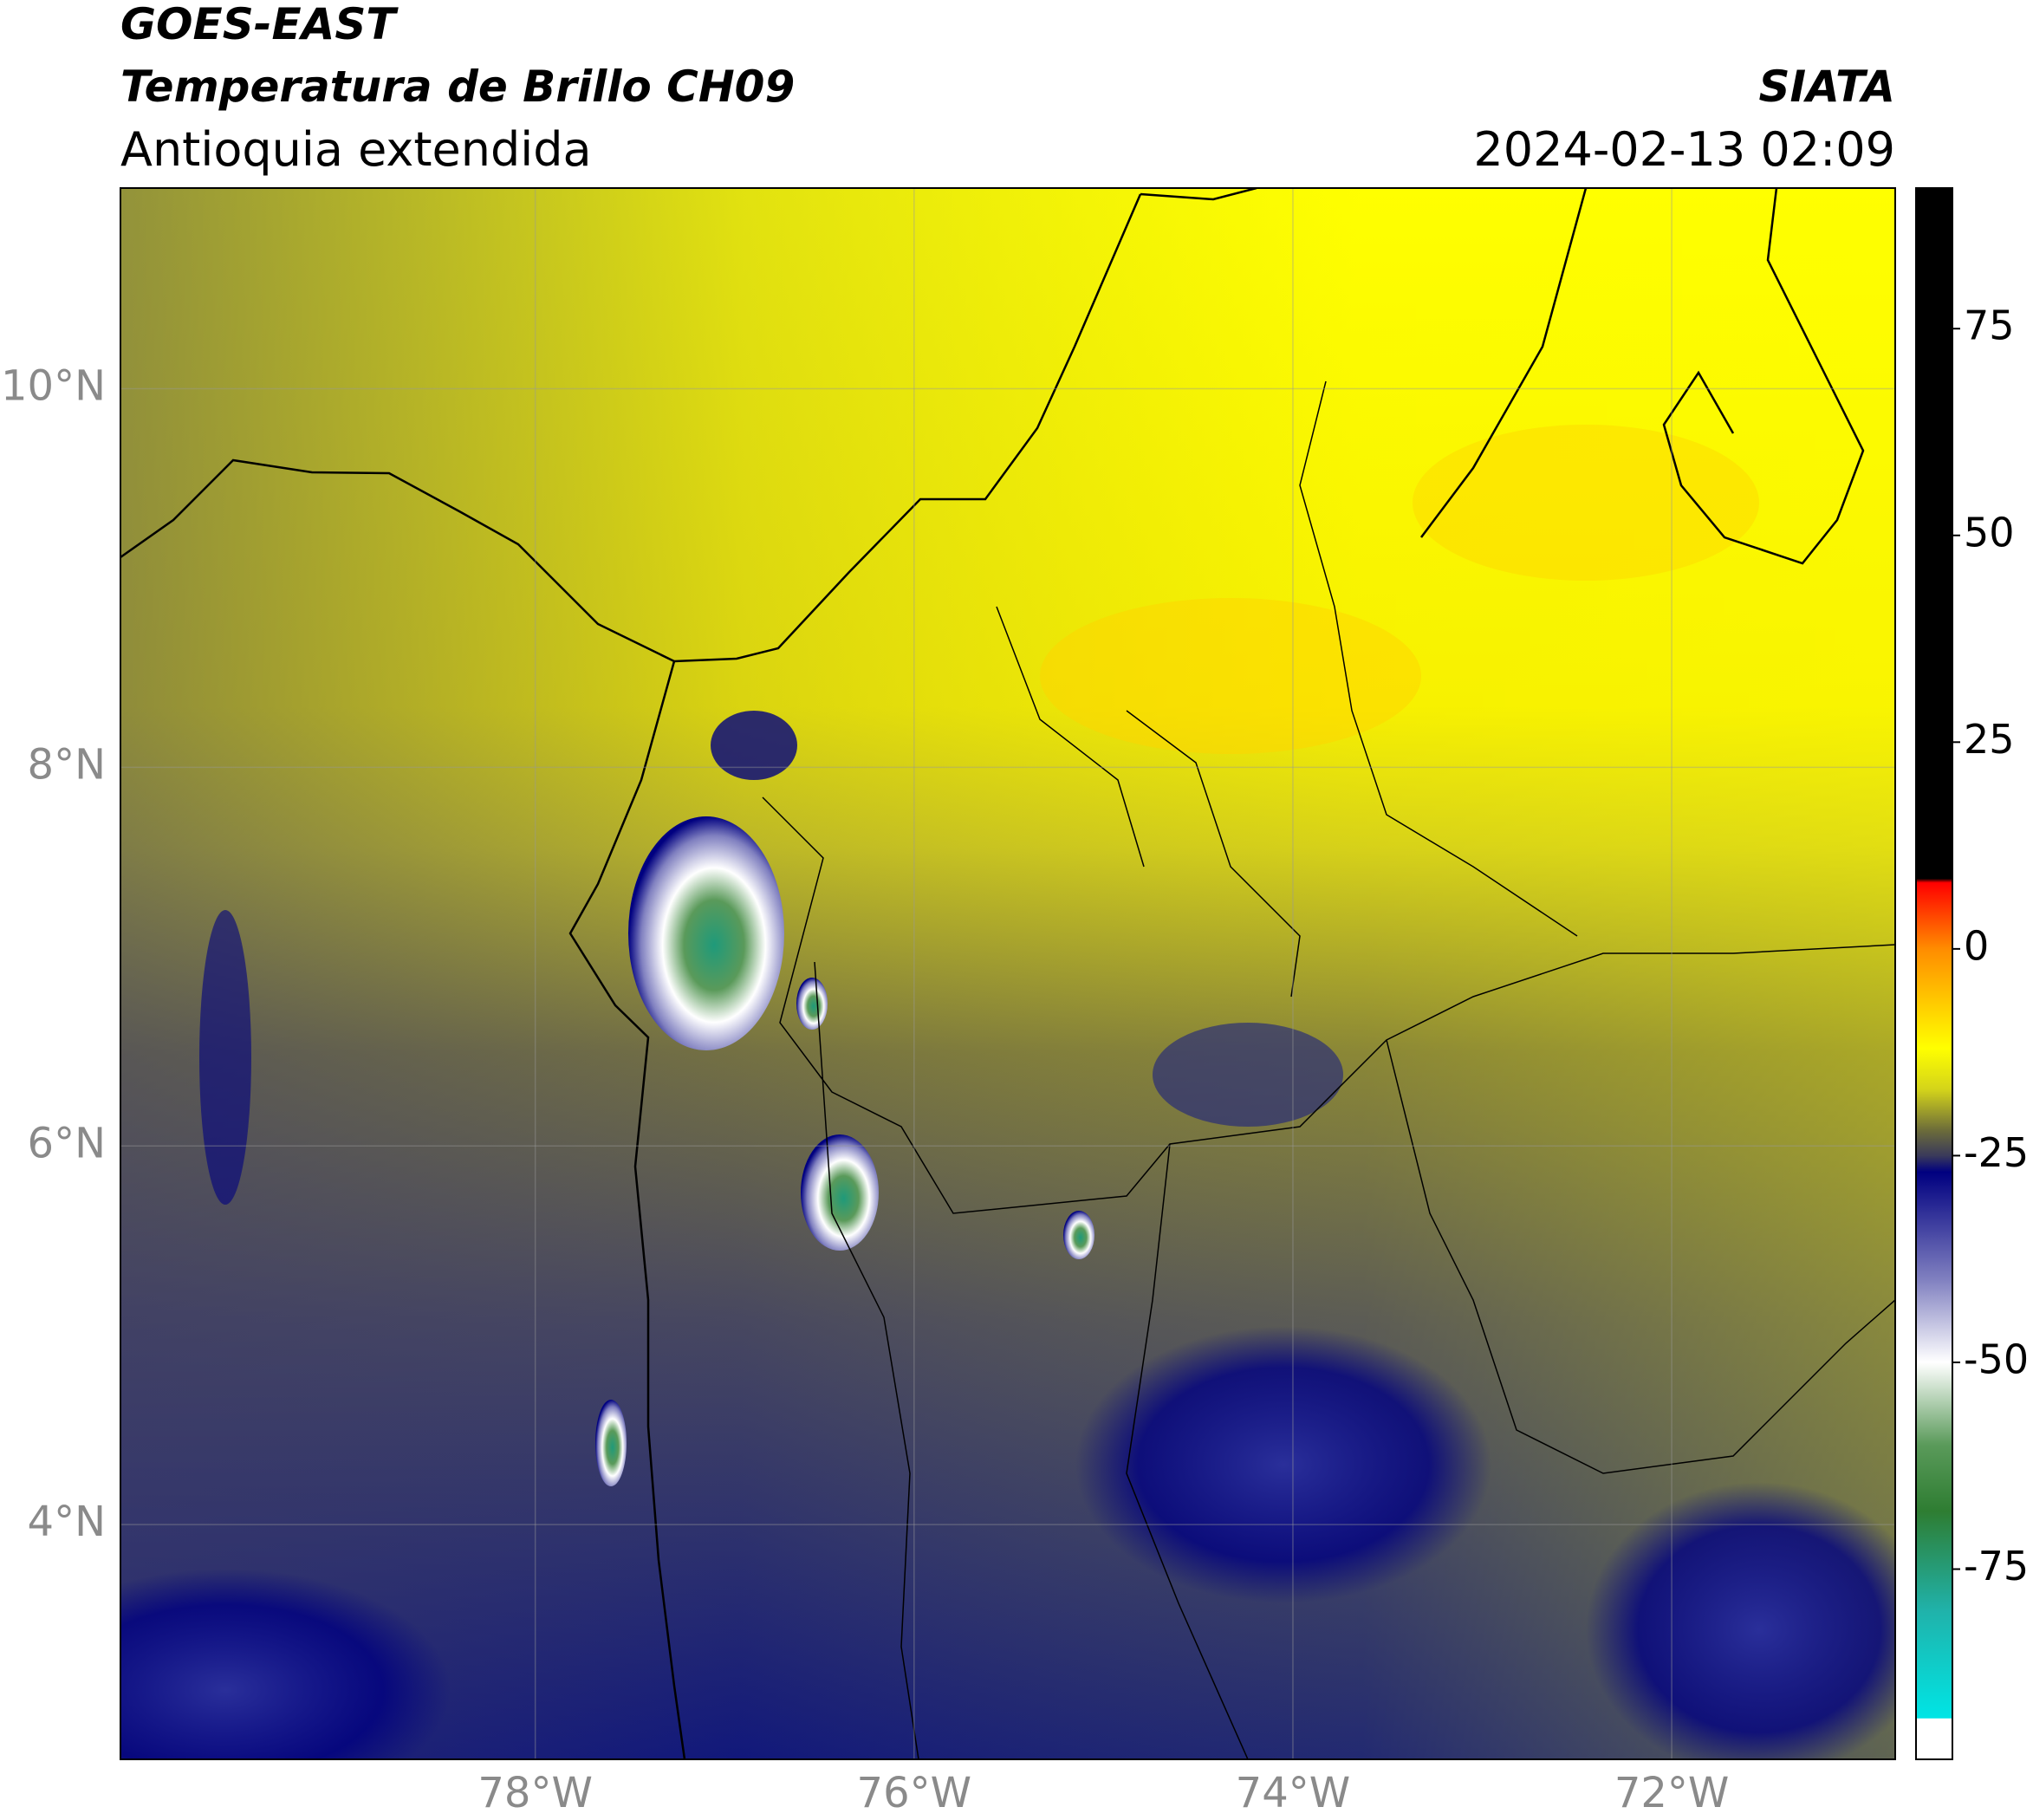 Image resolution: width=2033 pixels, height=1820 pixels. Describe the element at coordinates (1997, 1359) in the screenshot. I see `colorbar-tick-label: -50` at that location.